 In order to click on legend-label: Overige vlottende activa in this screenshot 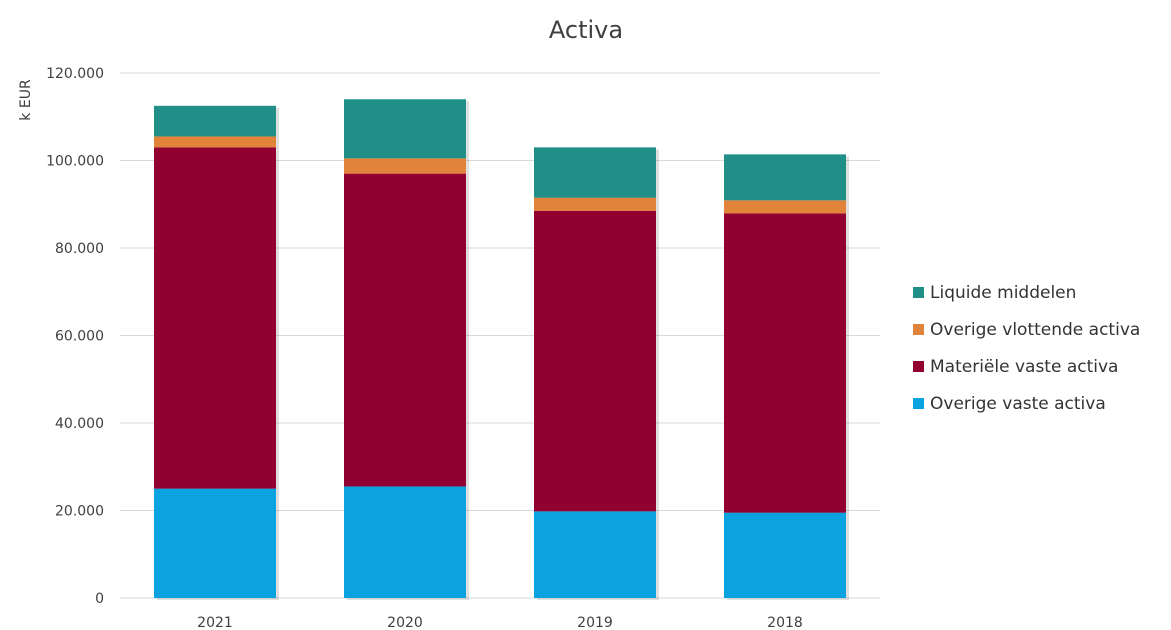, I will do `click(1035, 330)`.